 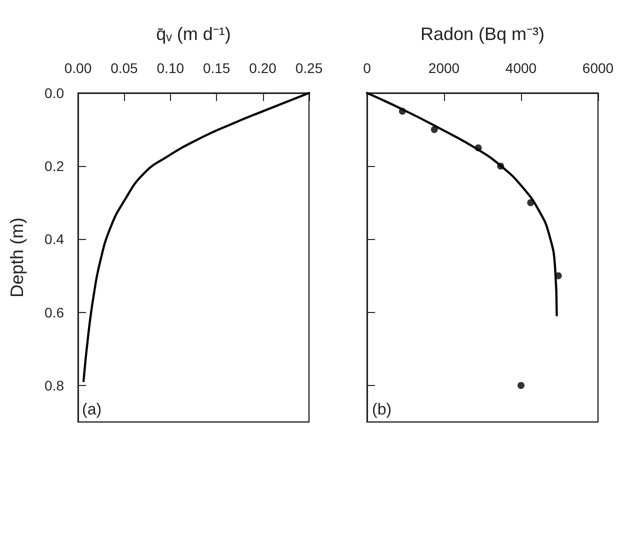 What do you see at coordinates (309, 68) in the screenshot?
I see `x-tick-label: 0.25` at bounding box center [309, 68].